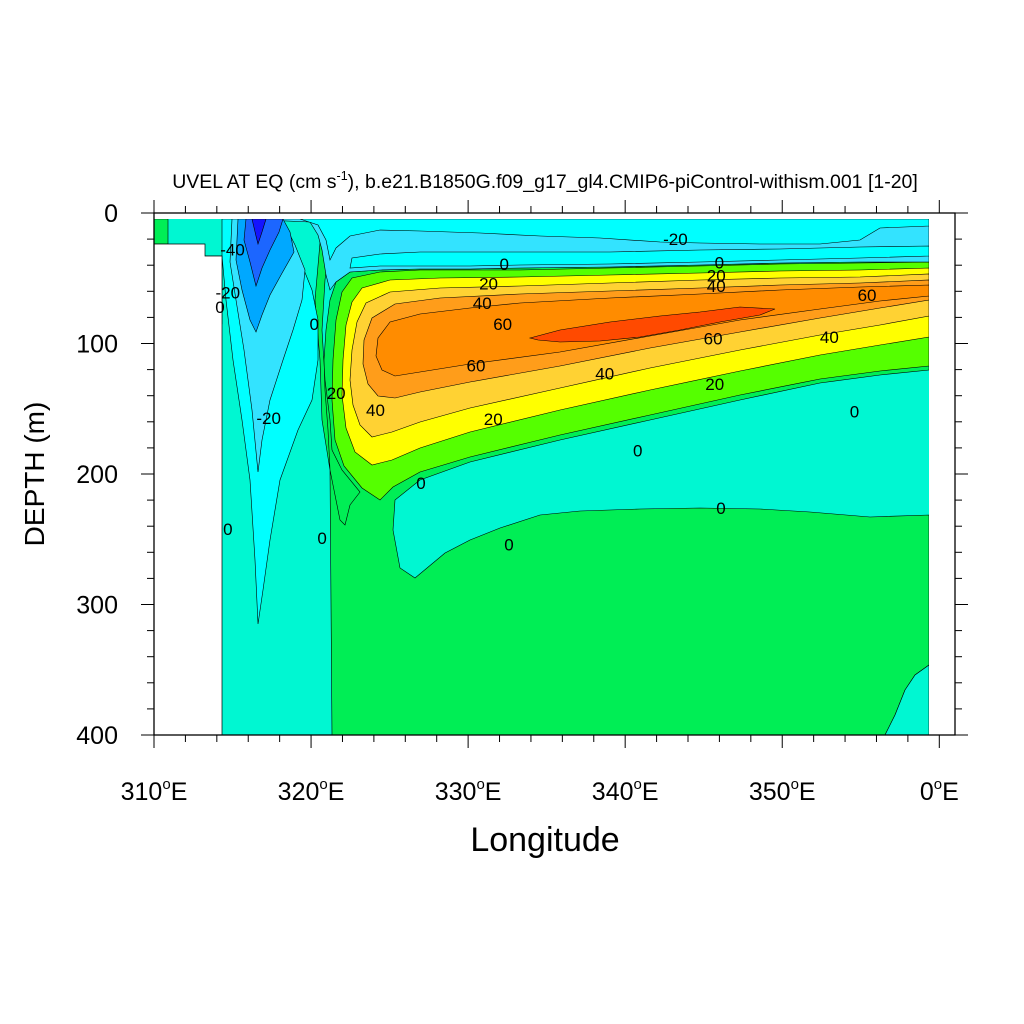 The width and height of the screenshot is (1024, 1024). I want to click on x-tick-label: 0oE, so click(939, 791).